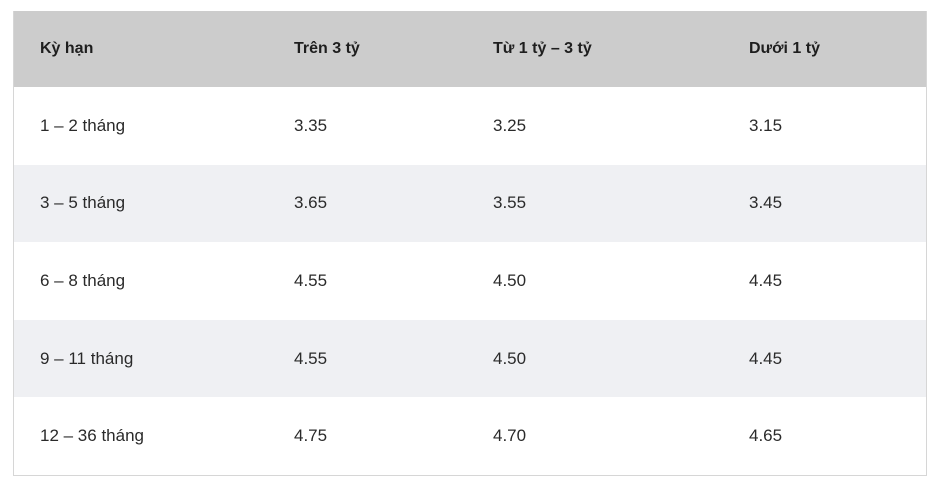 Image resolution: width=936 pixels, height=482 pixels. Describe the element at coordinates (92, 436) in the screenshot. I see `term-cell: 12 – 36 tháng` at that location.